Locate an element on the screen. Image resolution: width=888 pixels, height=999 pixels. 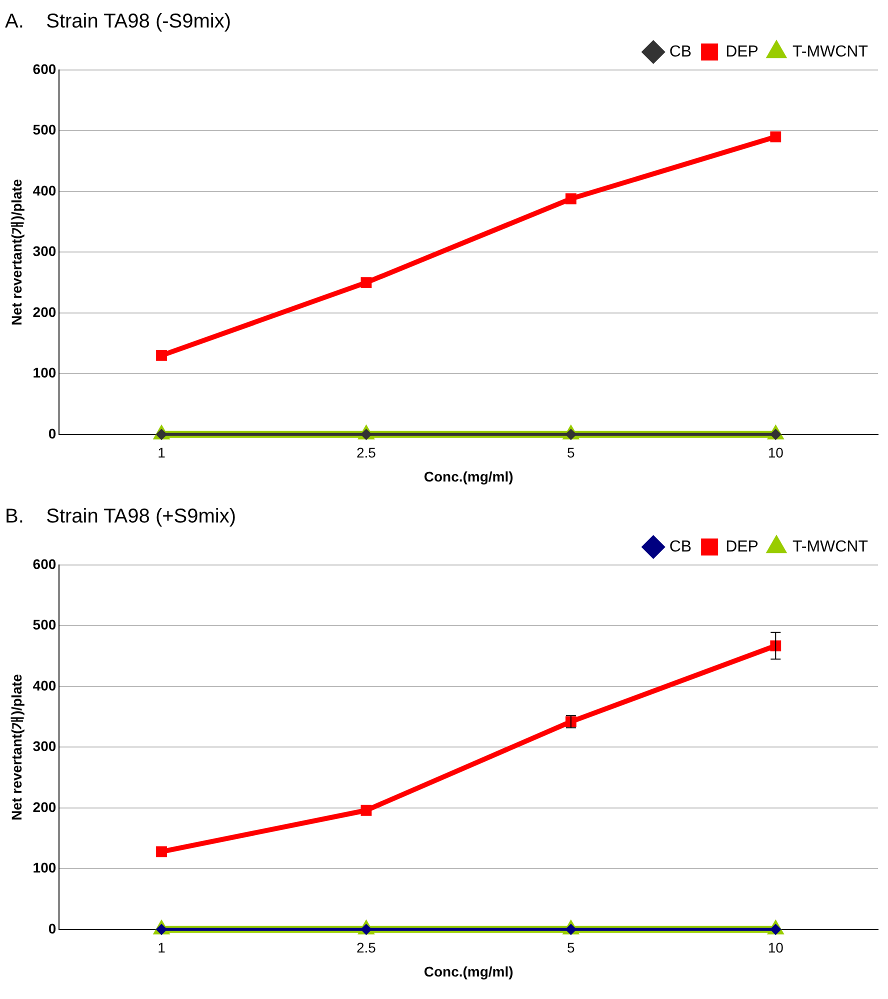
chart-title: B. Strain TA98 (+S9mix) is located at coordinates (120, 517).